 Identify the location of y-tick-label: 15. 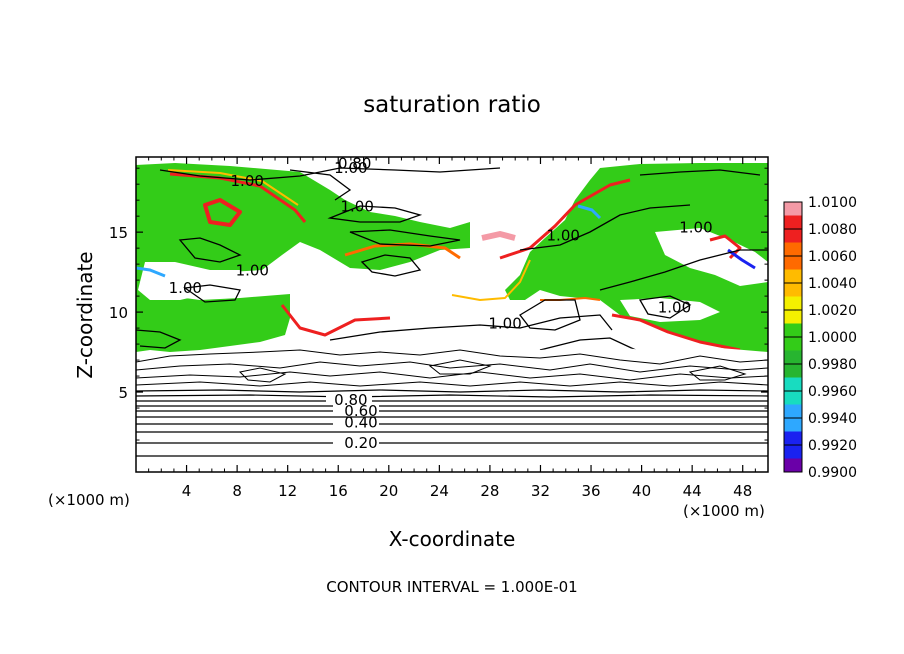
(118, 233).